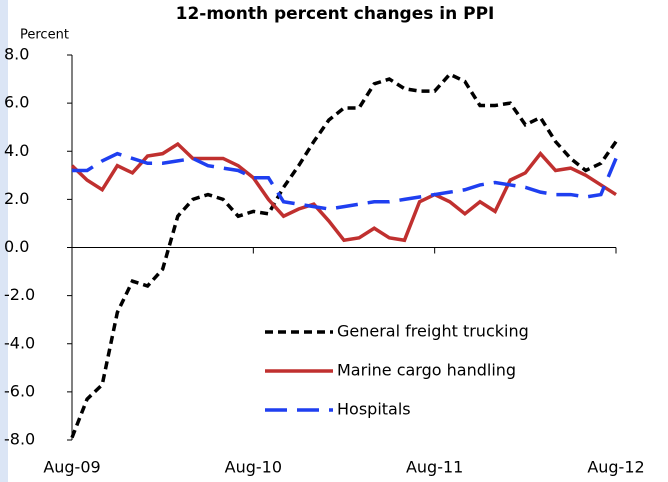 The width and height of the screenshot is (668, 482). Describe the element at coordinates (16, 246) in the screenshot. I see `y-tick-label: 0.0` at that location.